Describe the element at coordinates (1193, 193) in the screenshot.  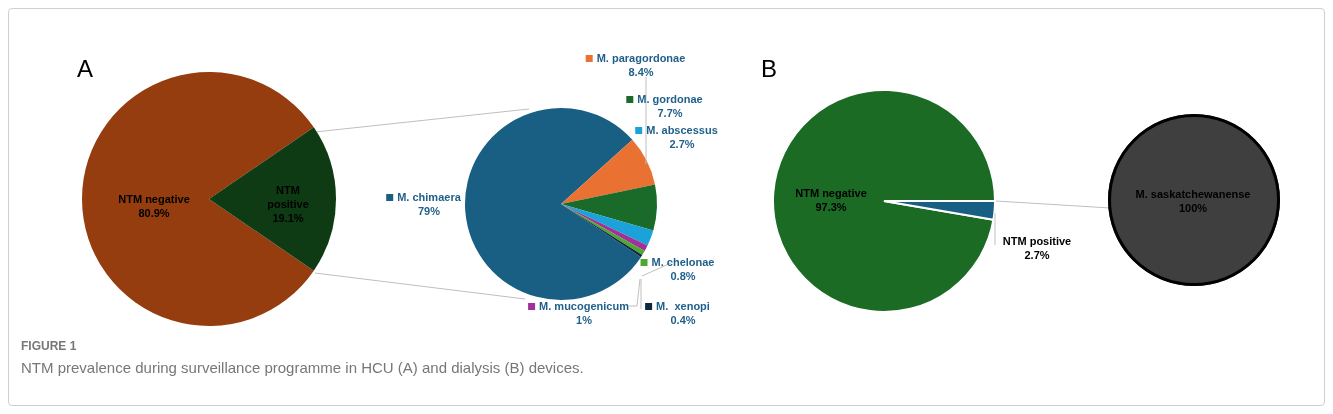
I see `slice-label: M. saskatchewanense` at that location.